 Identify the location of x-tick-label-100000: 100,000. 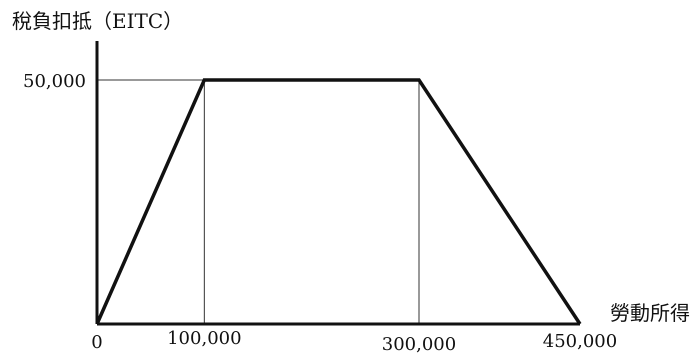
(204, 338).